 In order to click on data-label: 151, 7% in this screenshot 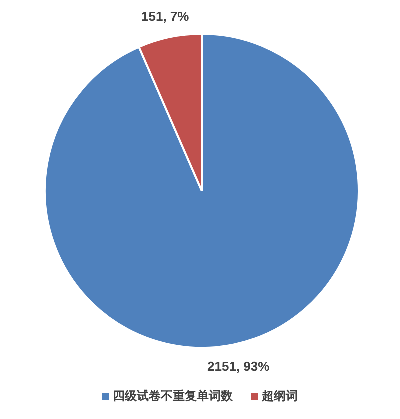, I will do `click(166, 16)`.